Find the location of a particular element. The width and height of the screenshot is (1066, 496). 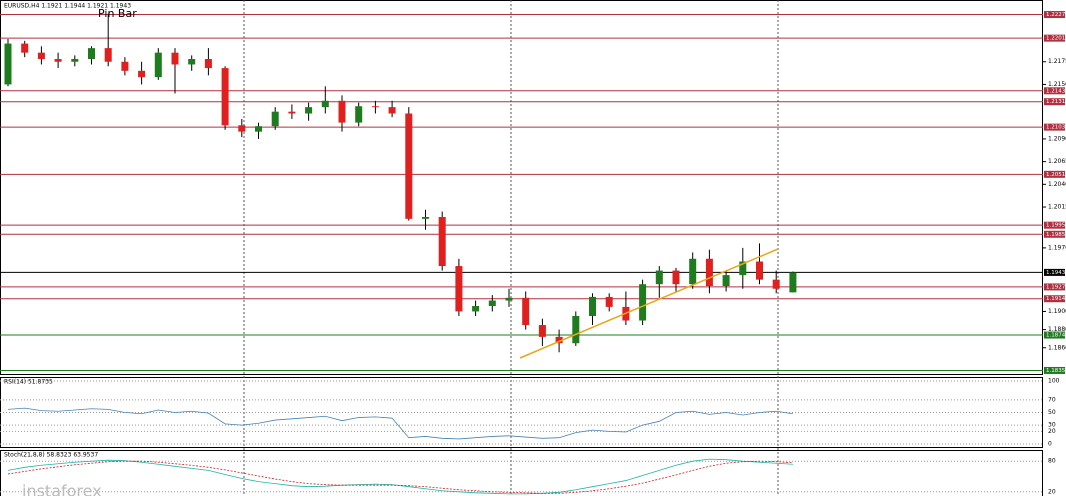

y-tick-label: 30 is located at coordinates (1052, 425).